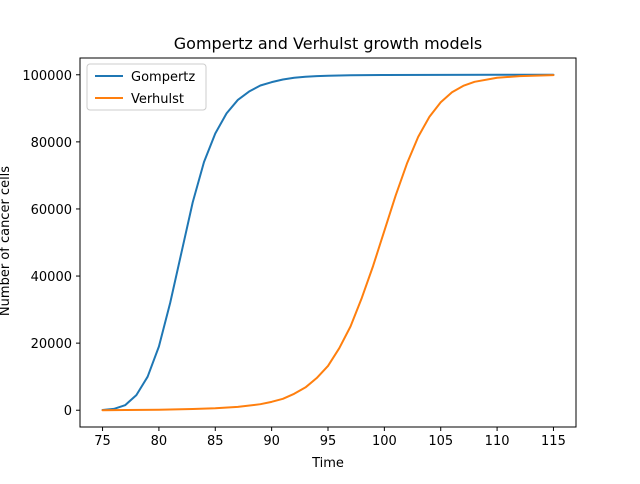  Describe the element at coordinates (6, 241) in the screenshot. I see `y-axis-label: Number of cancer cells` at that location.